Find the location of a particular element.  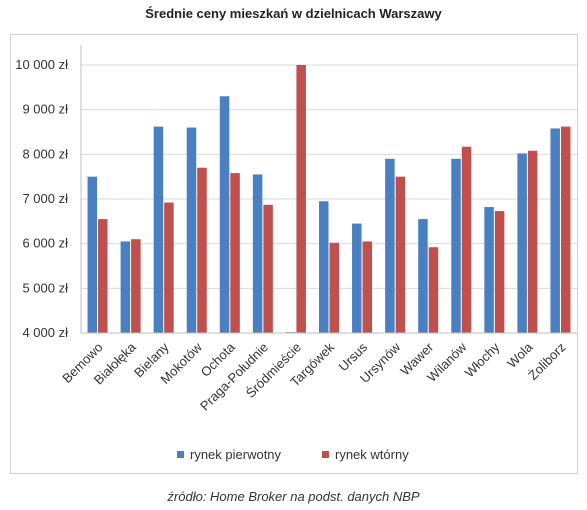

y-tick-label: 5 000 zł is located at coordinates (45, 287).